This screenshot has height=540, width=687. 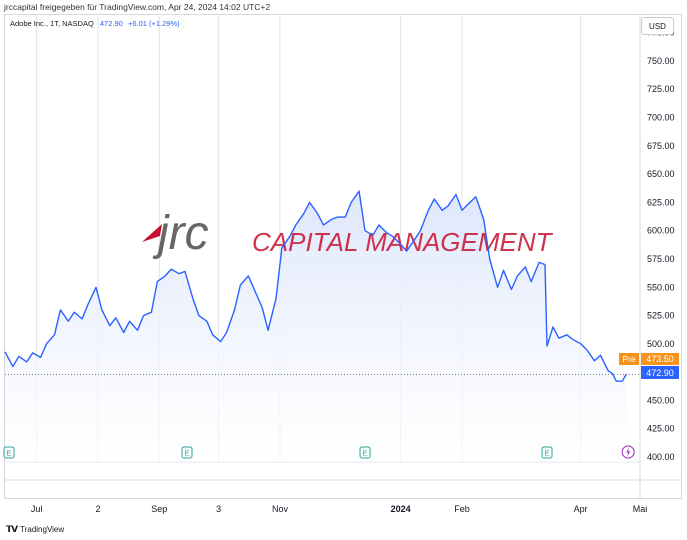 I want to click on last-price-tag, so click(x=660, y=372).